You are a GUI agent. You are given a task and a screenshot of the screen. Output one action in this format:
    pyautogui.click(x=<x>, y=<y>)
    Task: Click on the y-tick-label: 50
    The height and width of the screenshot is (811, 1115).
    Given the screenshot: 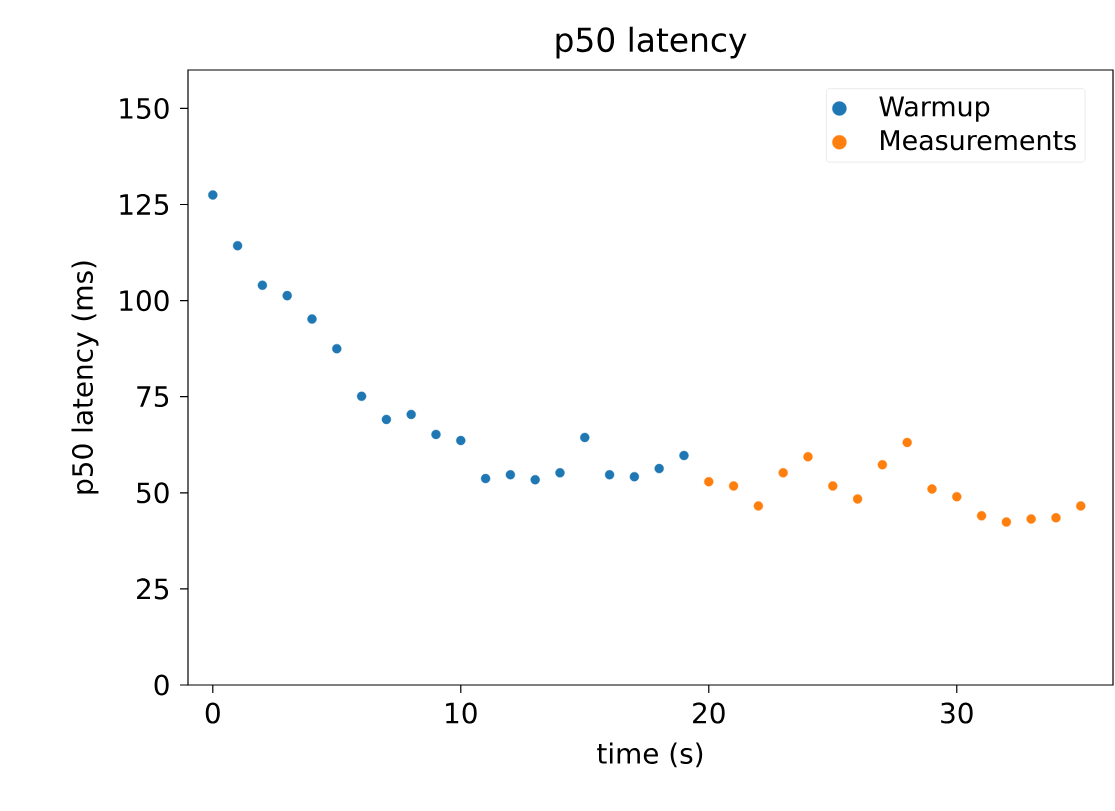 What is the action you would take?
    pyautogui.click(x=153, y=493)
    